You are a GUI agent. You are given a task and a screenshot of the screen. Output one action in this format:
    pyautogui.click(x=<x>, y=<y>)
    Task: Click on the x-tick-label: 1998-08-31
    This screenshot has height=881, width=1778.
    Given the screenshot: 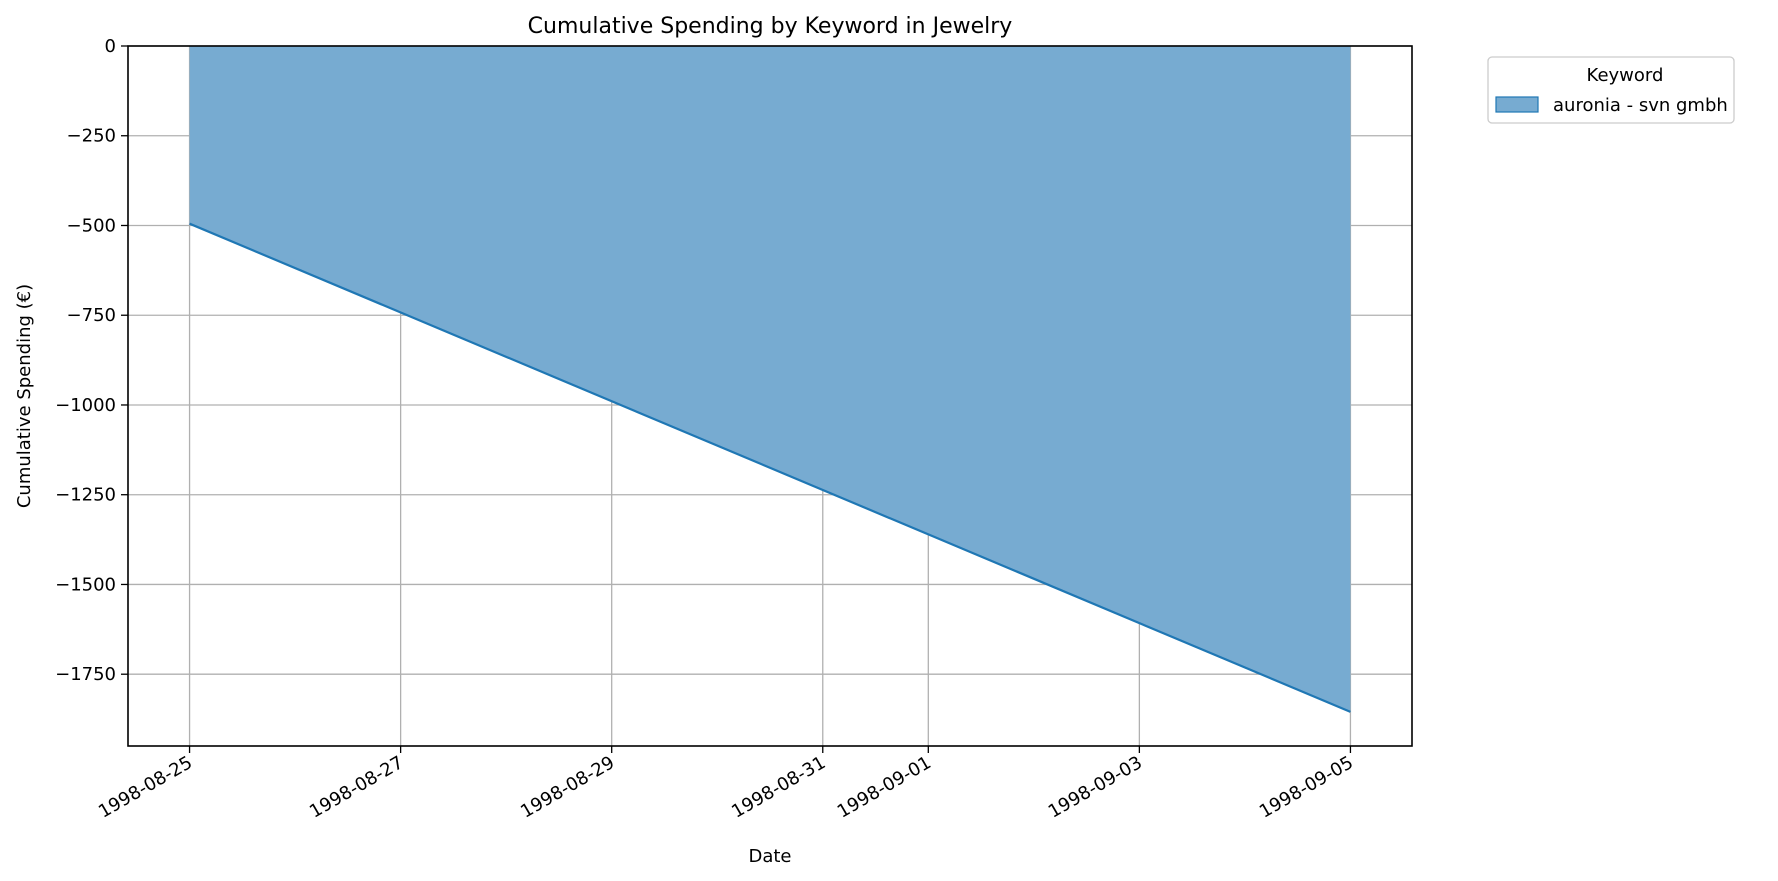 What is the action you would take?
    pyautogui.click(x=778, y=787)
    